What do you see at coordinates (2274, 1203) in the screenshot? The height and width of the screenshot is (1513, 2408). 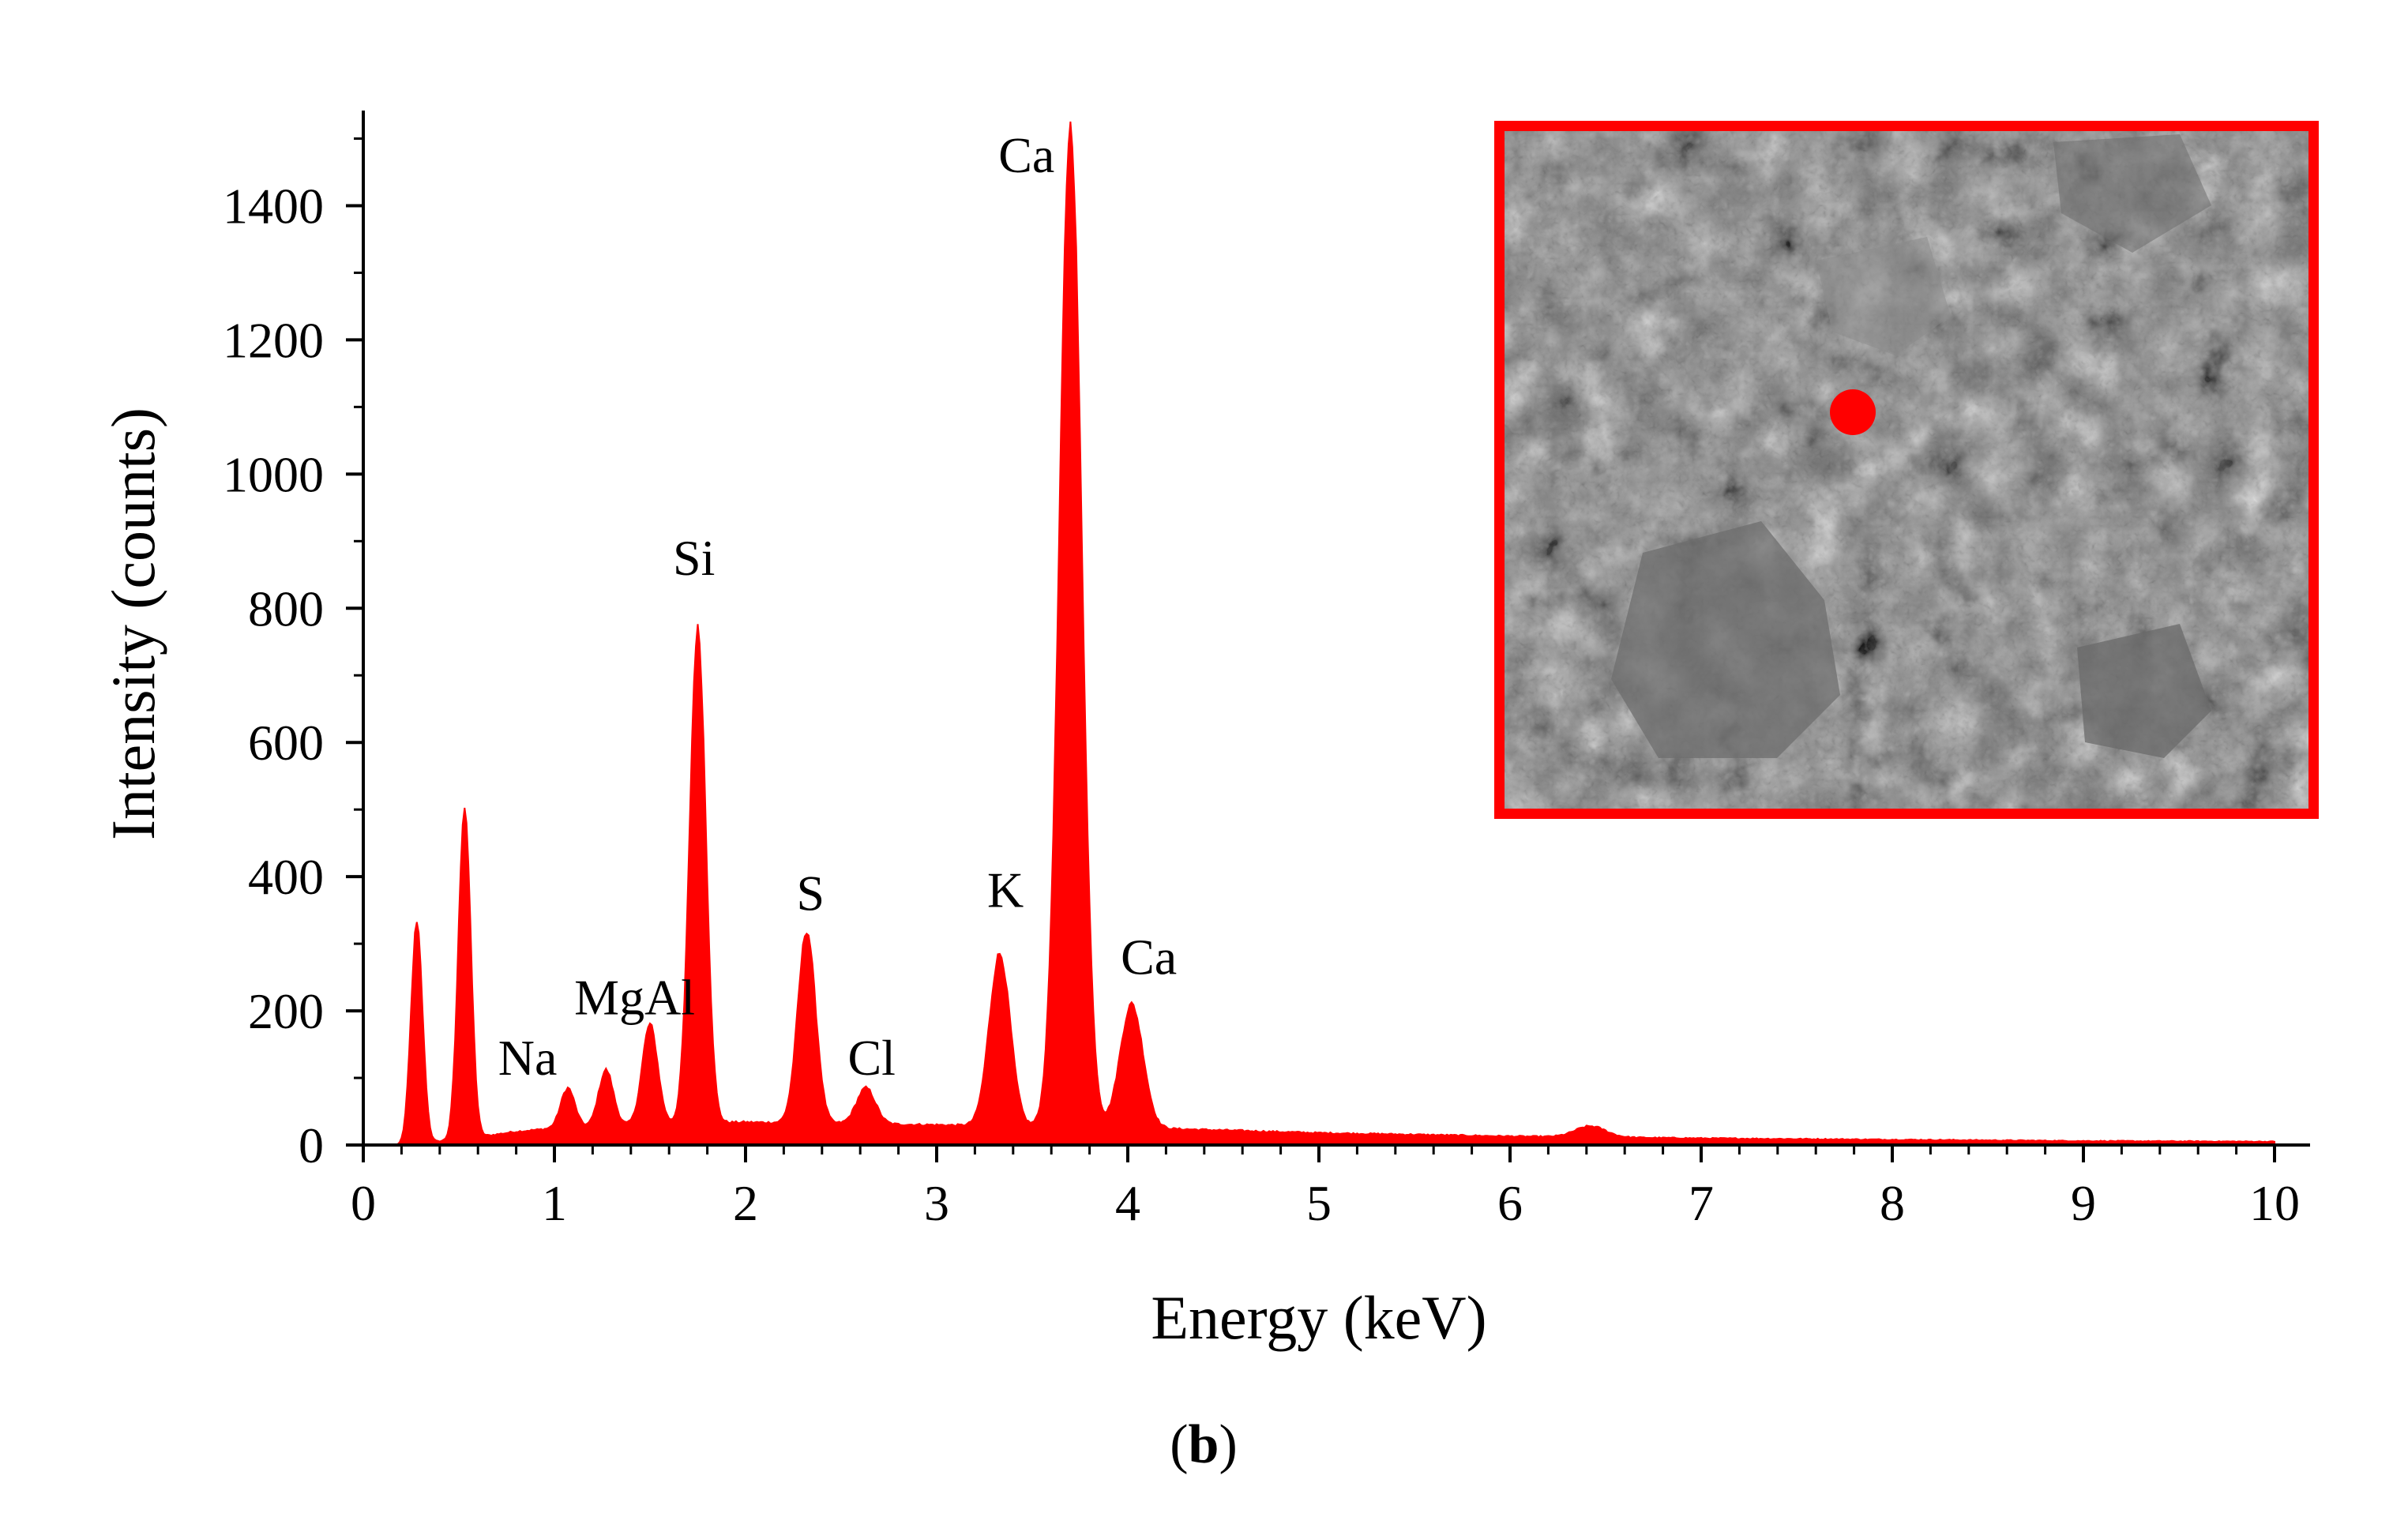 I see `x-tick-label: 10` at bounding box center [2274, 1203].